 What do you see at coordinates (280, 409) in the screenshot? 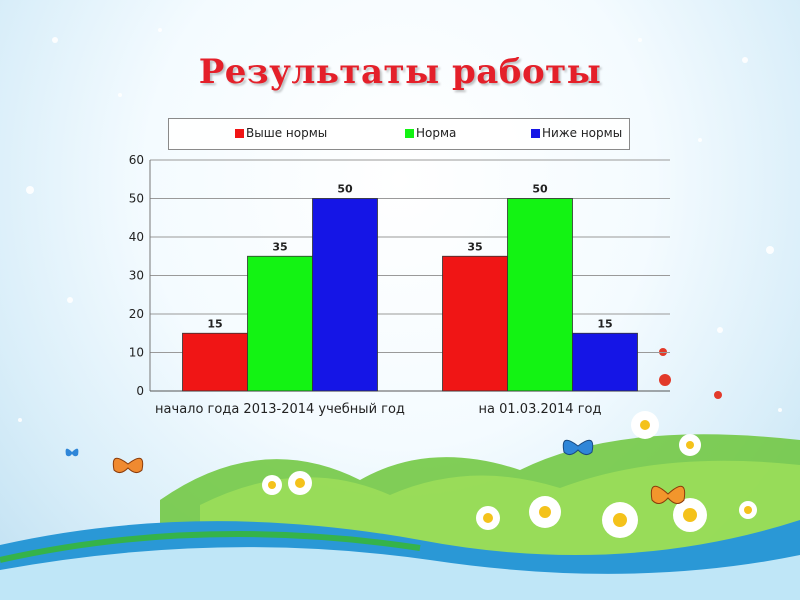
I see `x-tick-label: начало года 2013-2014 учебный год` at bounding box center [280, 409].